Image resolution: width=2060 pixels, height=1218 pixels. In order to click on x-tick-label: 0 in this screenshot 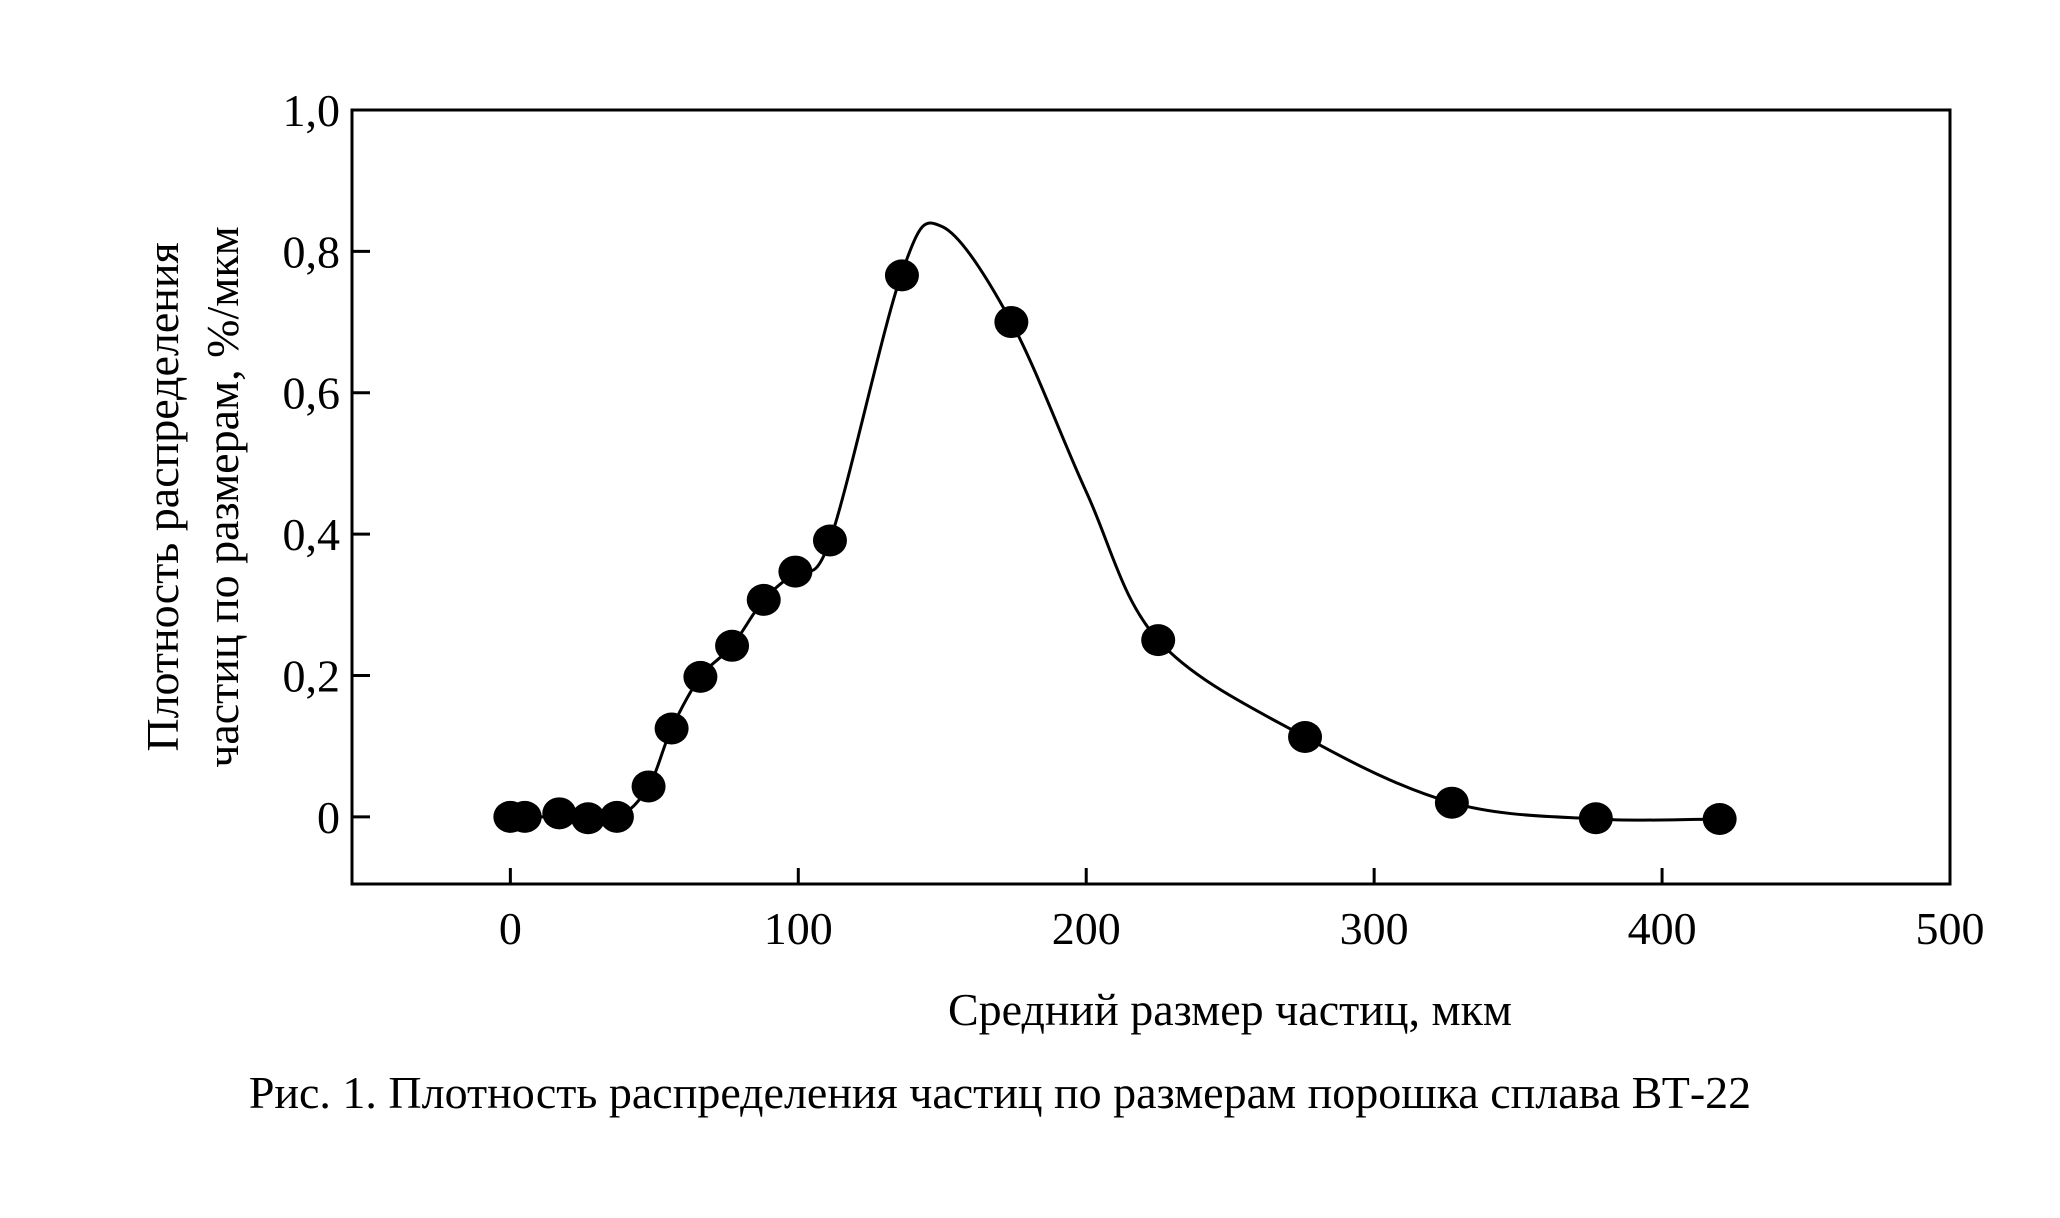, I will do `click(510, 928)`.